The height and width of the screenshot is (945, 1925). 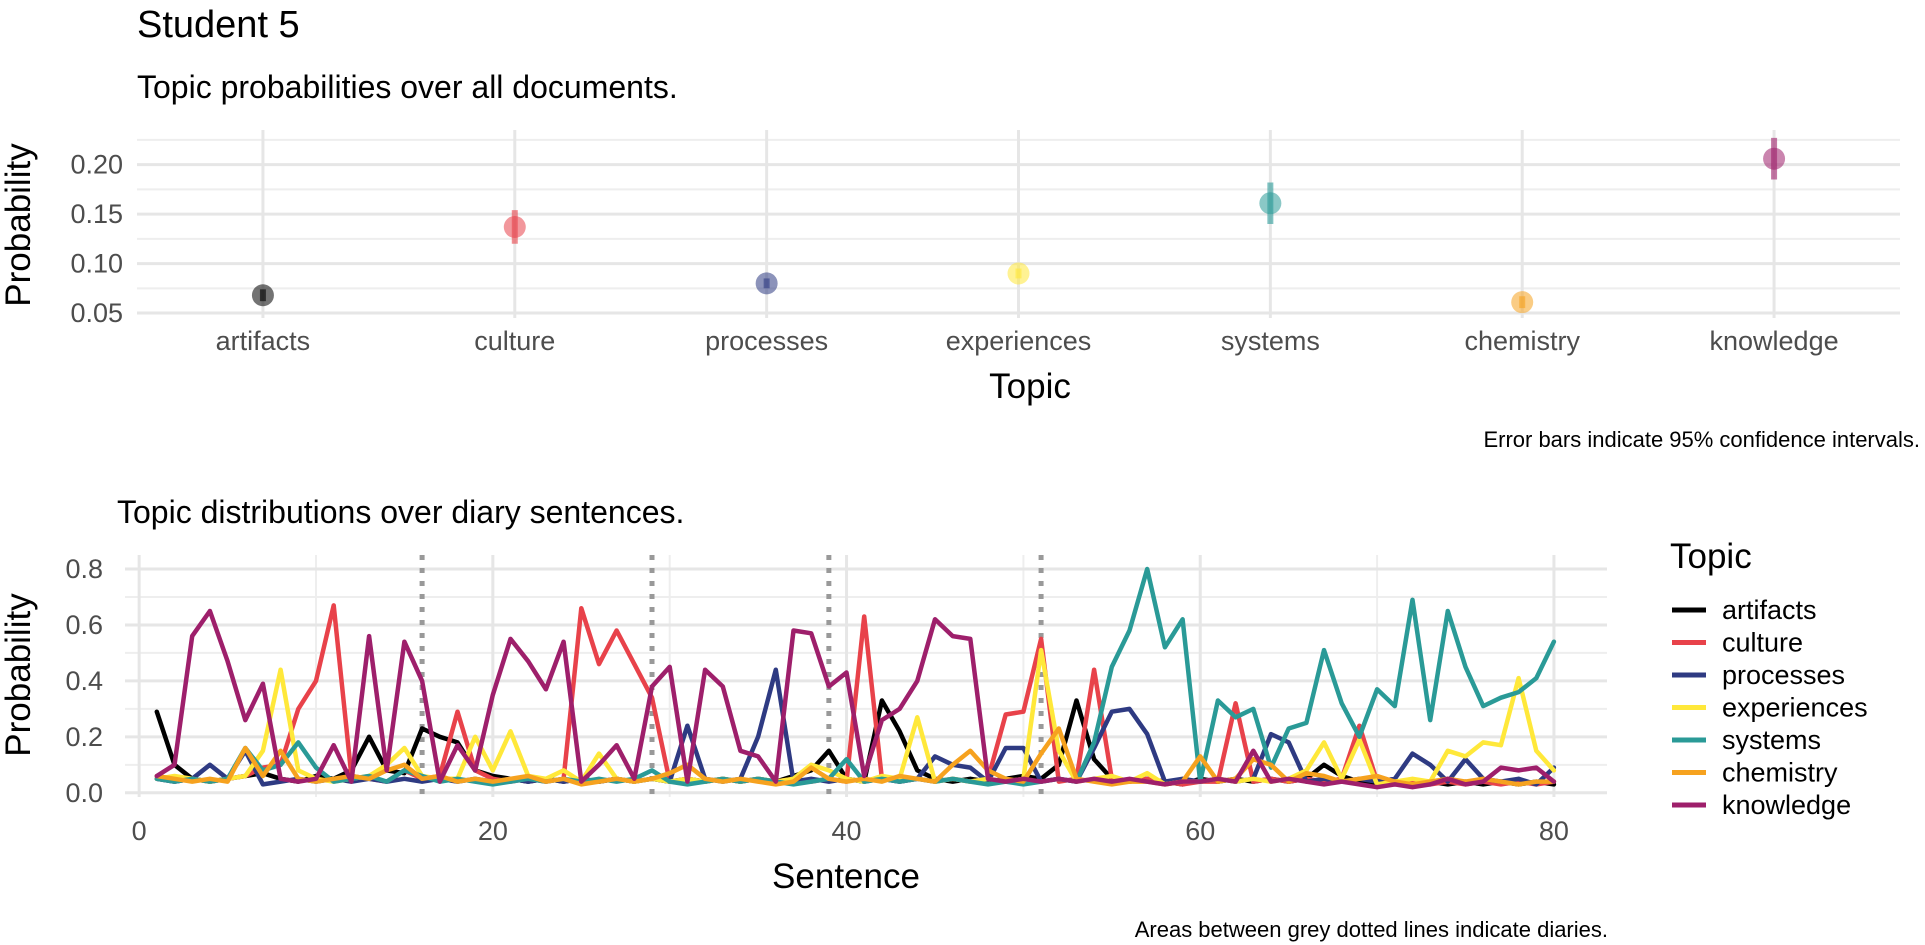 What do you see at coordinates (766, 341) in the screenshot?
I see `panel1-x-tick-label: processes` at bounding box center [766, 341].